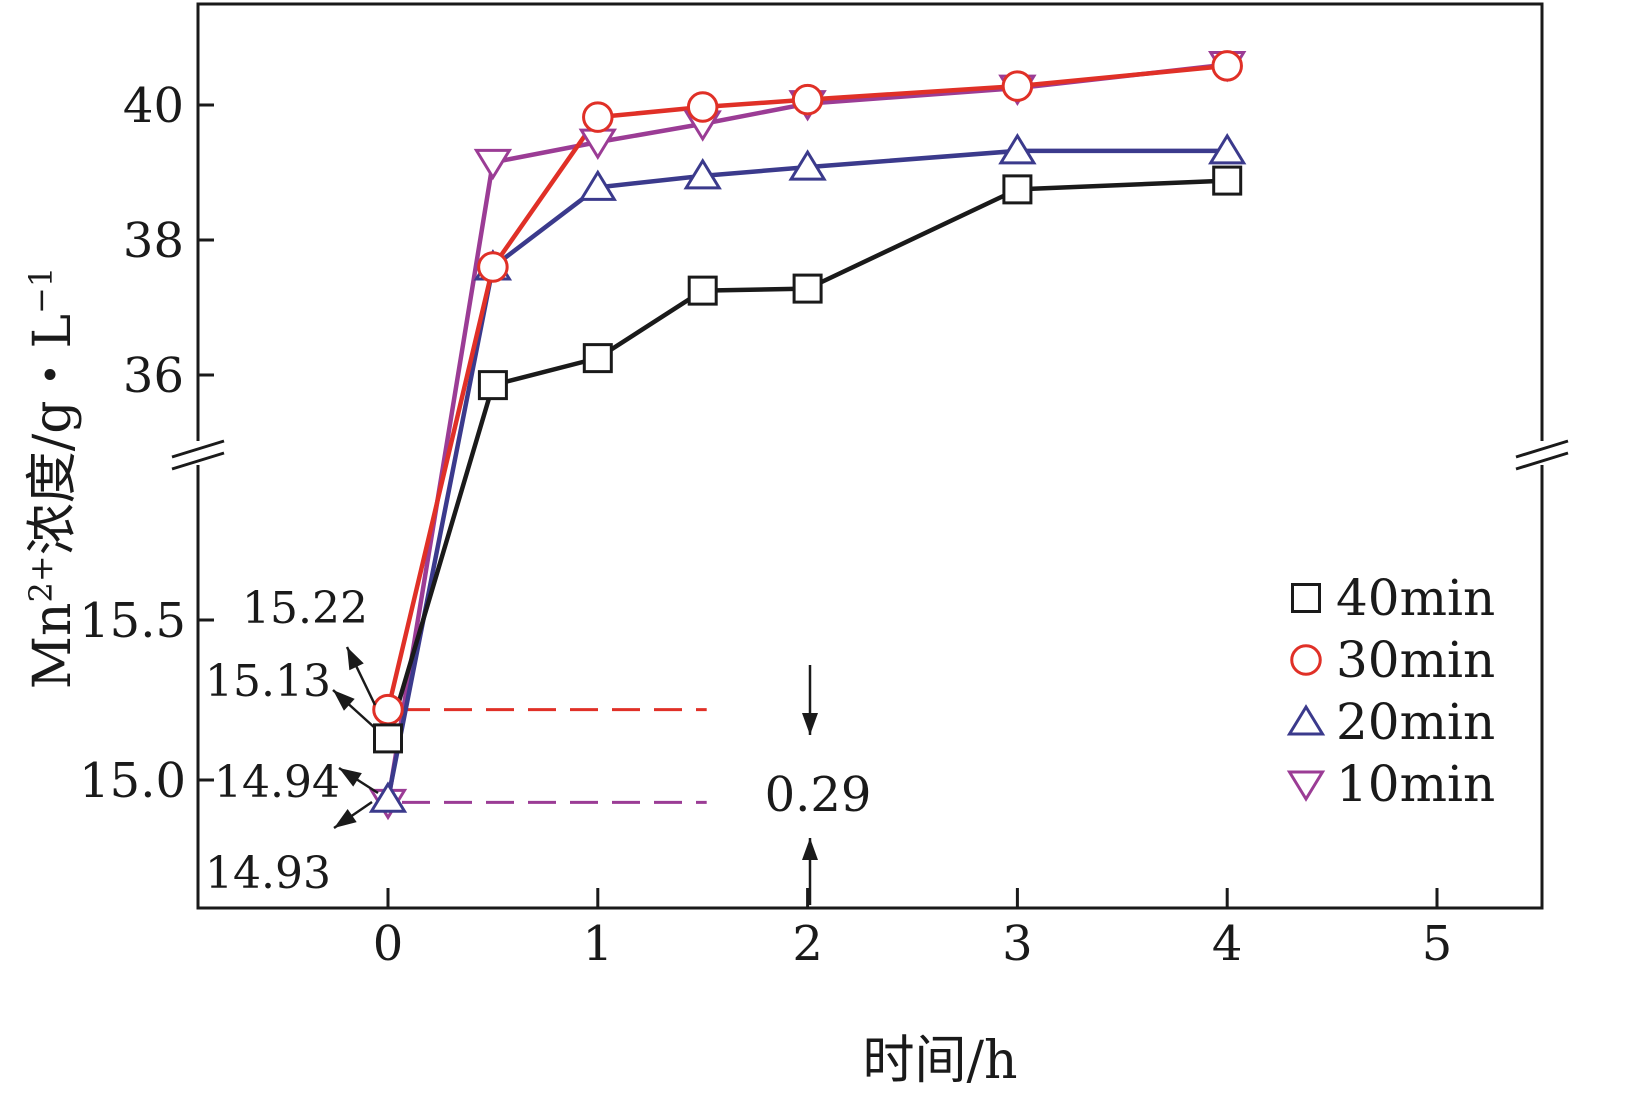  Describe the element at coordinates (1306, 786) in the screenshot. I see `legend-marker-10min` at that location.